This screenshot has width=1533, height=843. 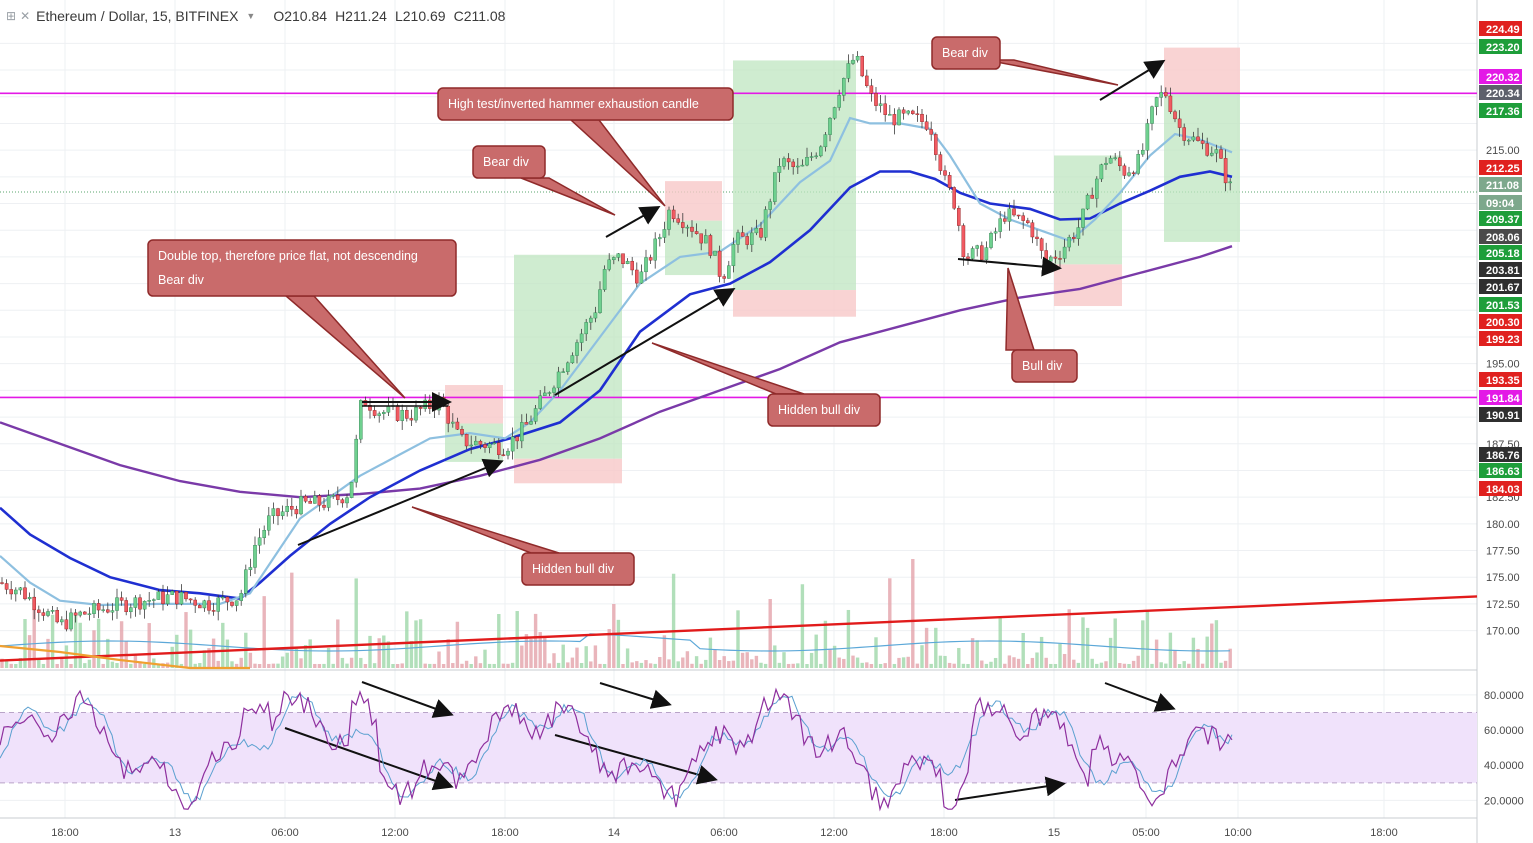 What do you see at coordinates (251, 16) in the screenshot?
I see `chevron-down-icon: ▼` at bounding box center [251, 16].